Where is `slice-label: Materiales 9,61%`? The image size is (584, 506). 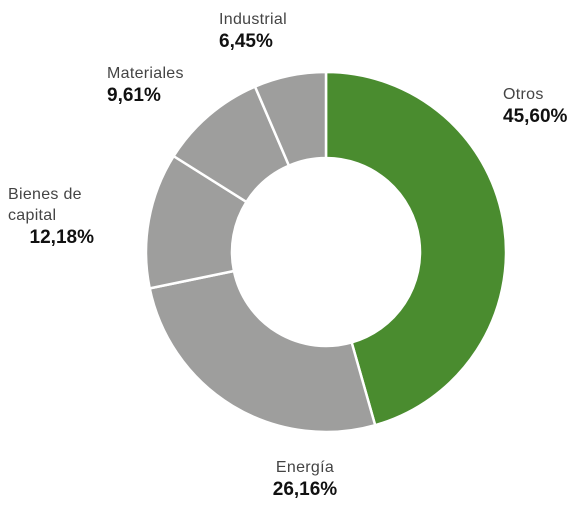
slice-label: Materiales 9,61% is located at coordinates (145, 85).